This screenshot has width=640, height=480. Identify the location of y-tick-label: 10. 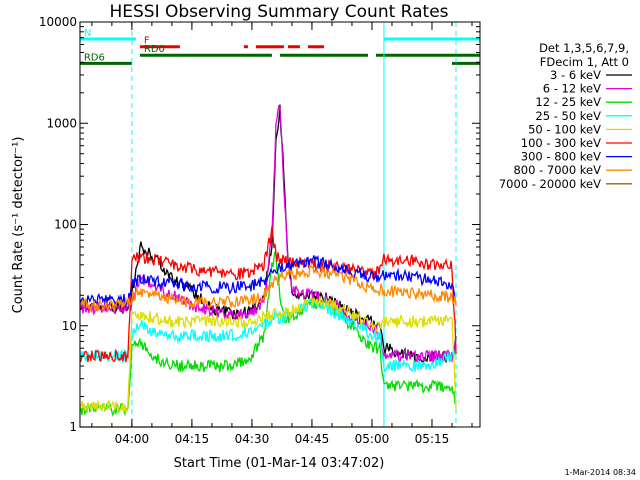
(69, 326).